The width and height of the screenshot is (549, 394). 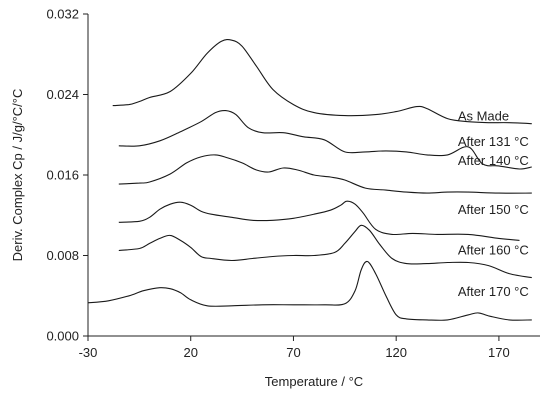 What do you see at coordinates (499, 352) in the screenshot?
I see `x-tick-label: 170` at bounding box center [499, 352].